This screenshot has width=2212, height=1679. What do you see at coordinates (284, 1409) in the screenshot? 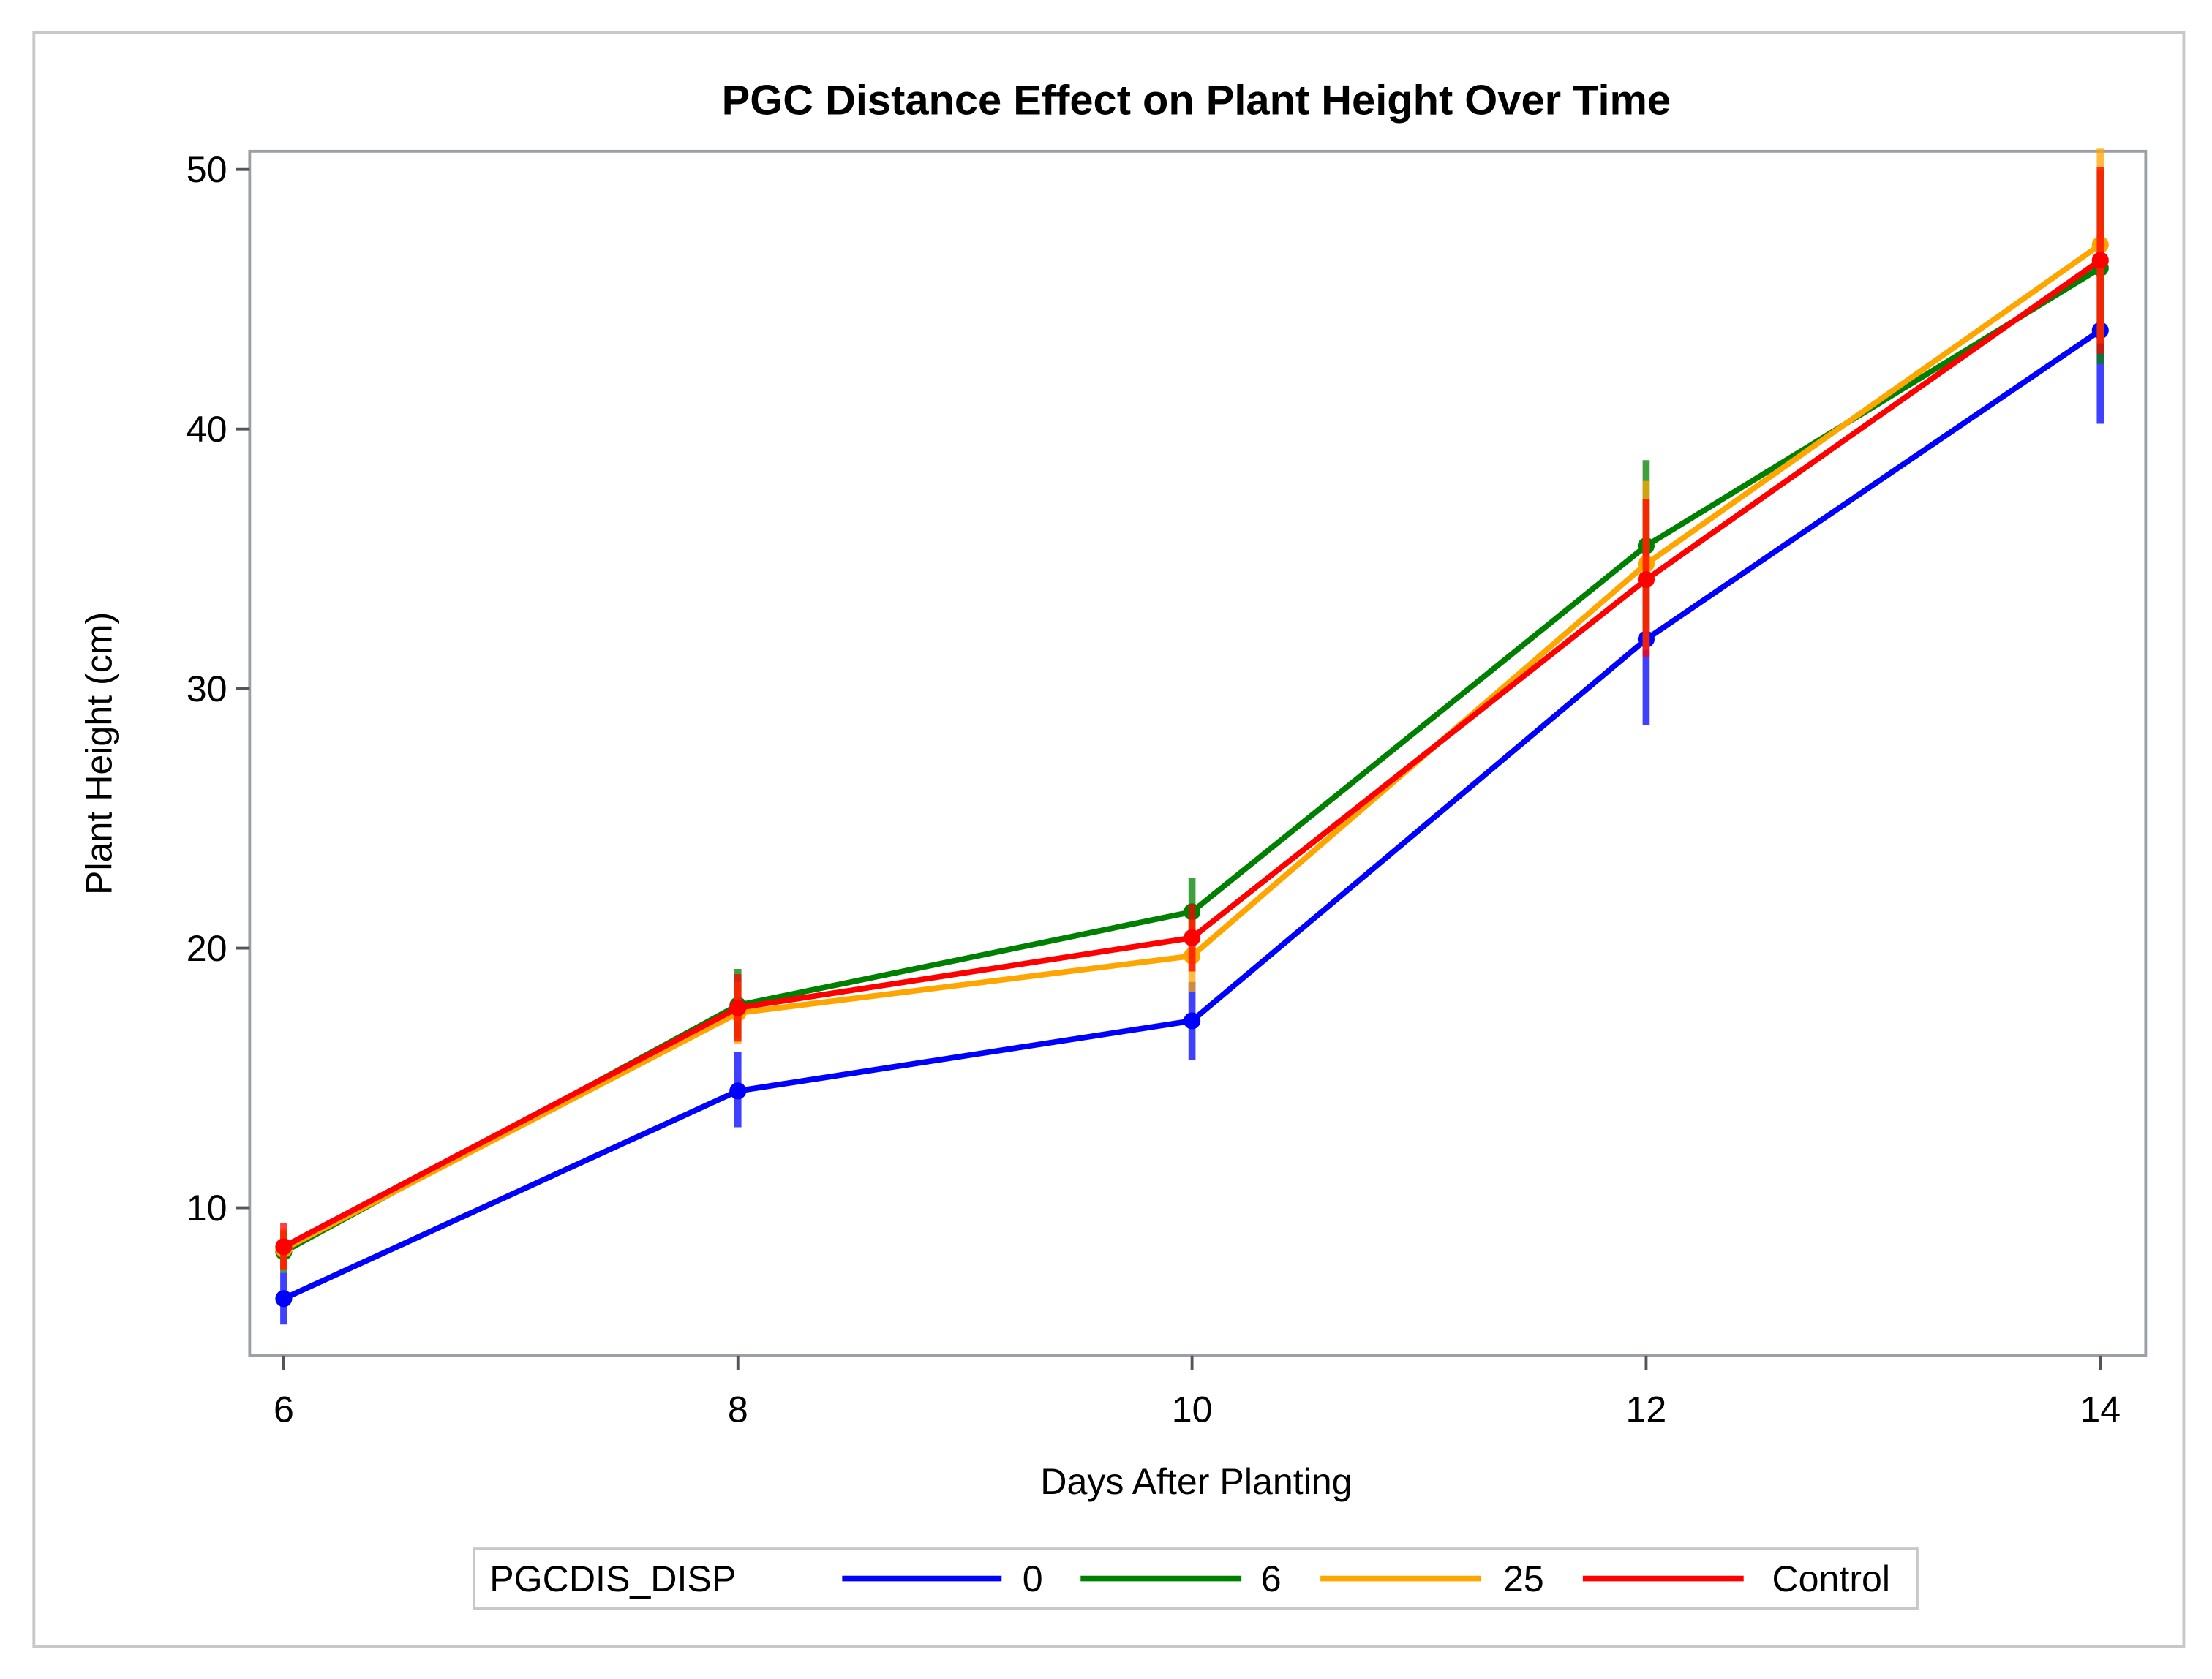
I see `x-tick-label: 6` at bounding box center [284, 1409].